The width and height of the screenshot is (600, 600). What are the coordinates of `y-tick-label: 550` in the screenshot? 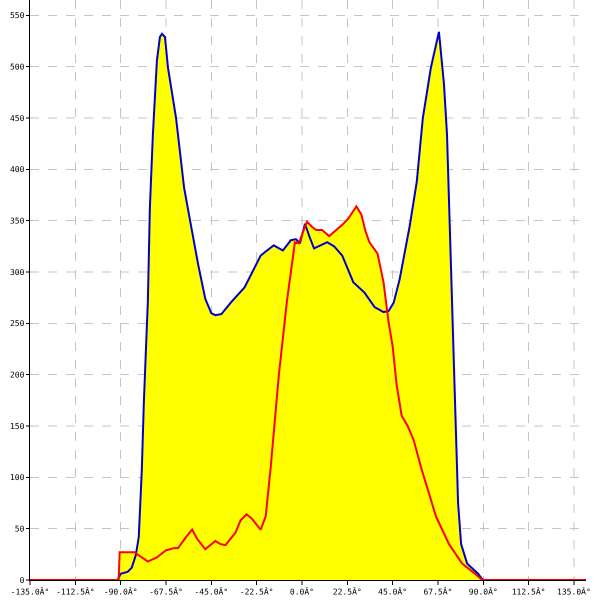 It's located at (17, 15).